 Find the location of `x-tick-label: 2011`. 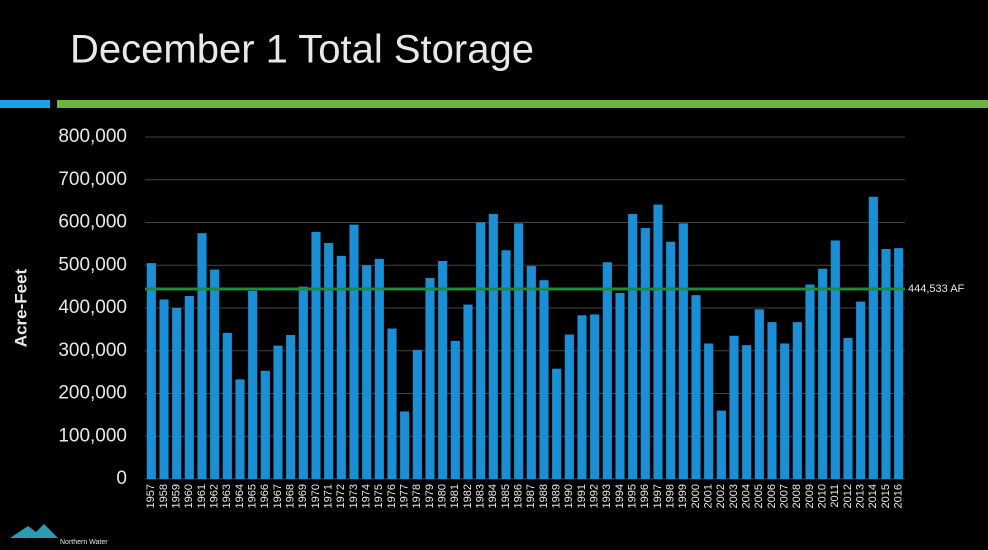

x-tick-label: 2011 is located at coordinates (835, 496).